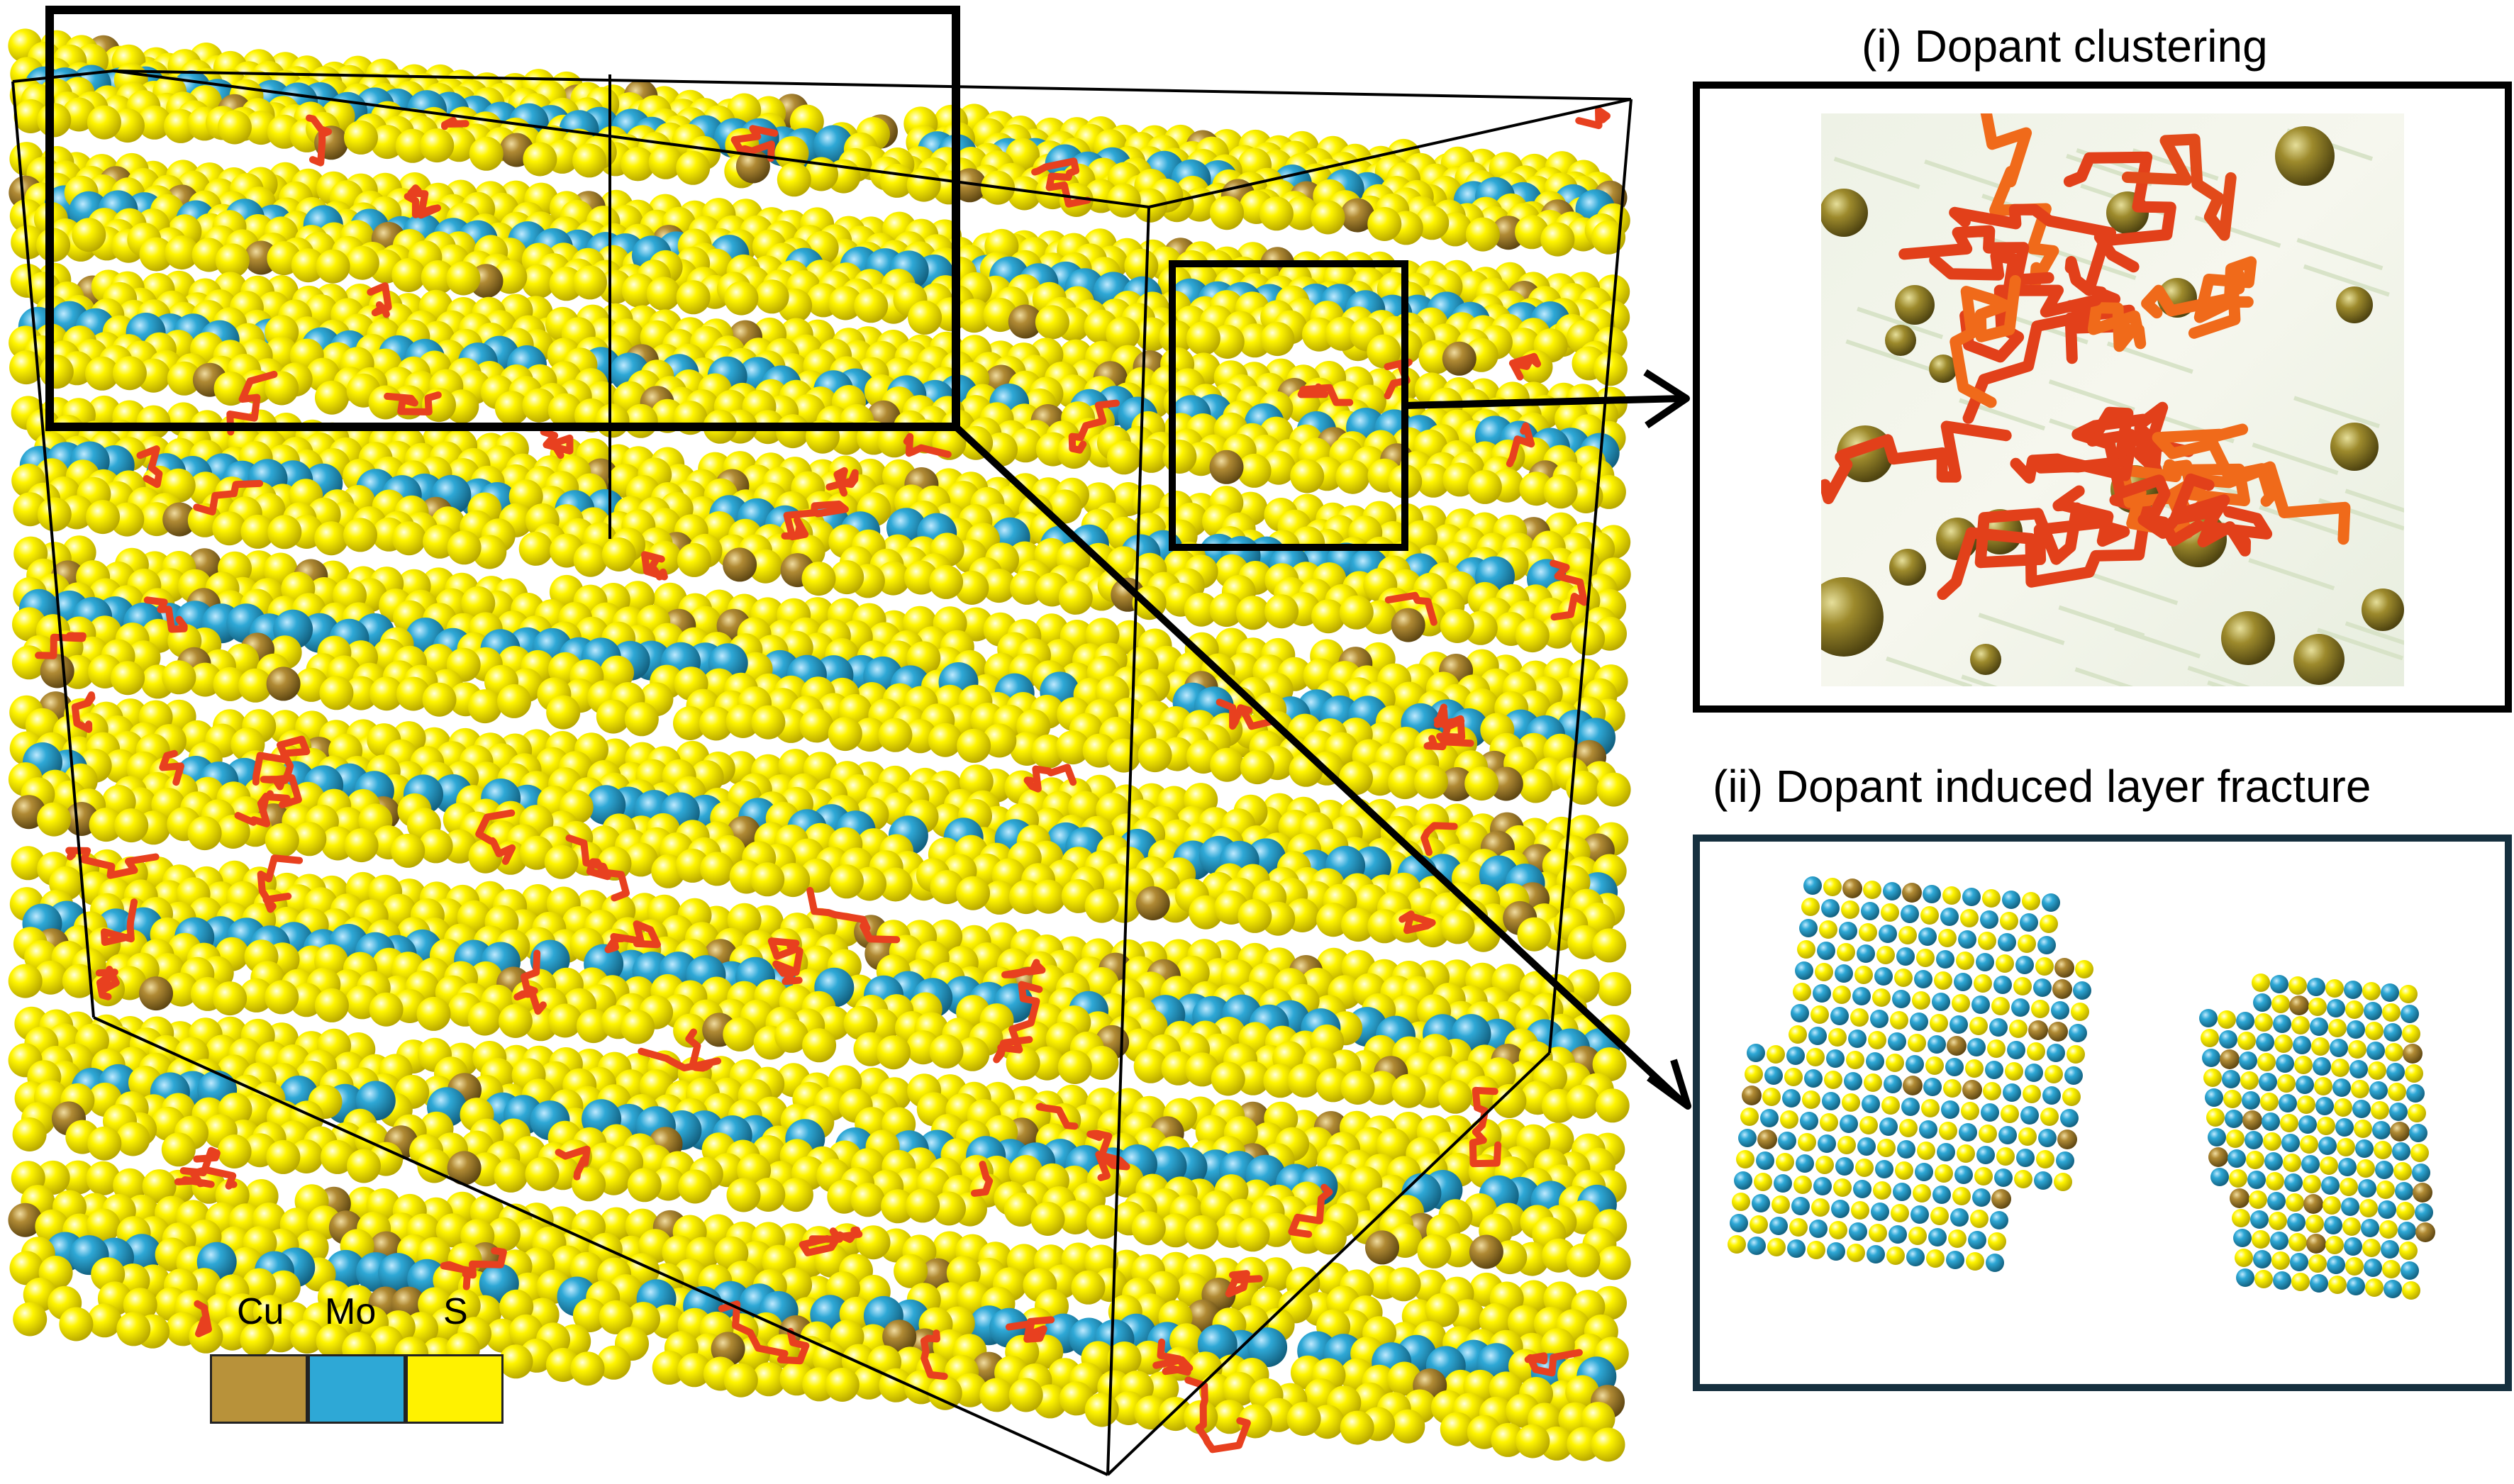 Image resolution: width=2514 pixels, height=1484 pixels. What do you see at coordinates (2102, 1113) in the screenshot?
I see `inset-fracture-frame` at bounding box center [2102, 1113].